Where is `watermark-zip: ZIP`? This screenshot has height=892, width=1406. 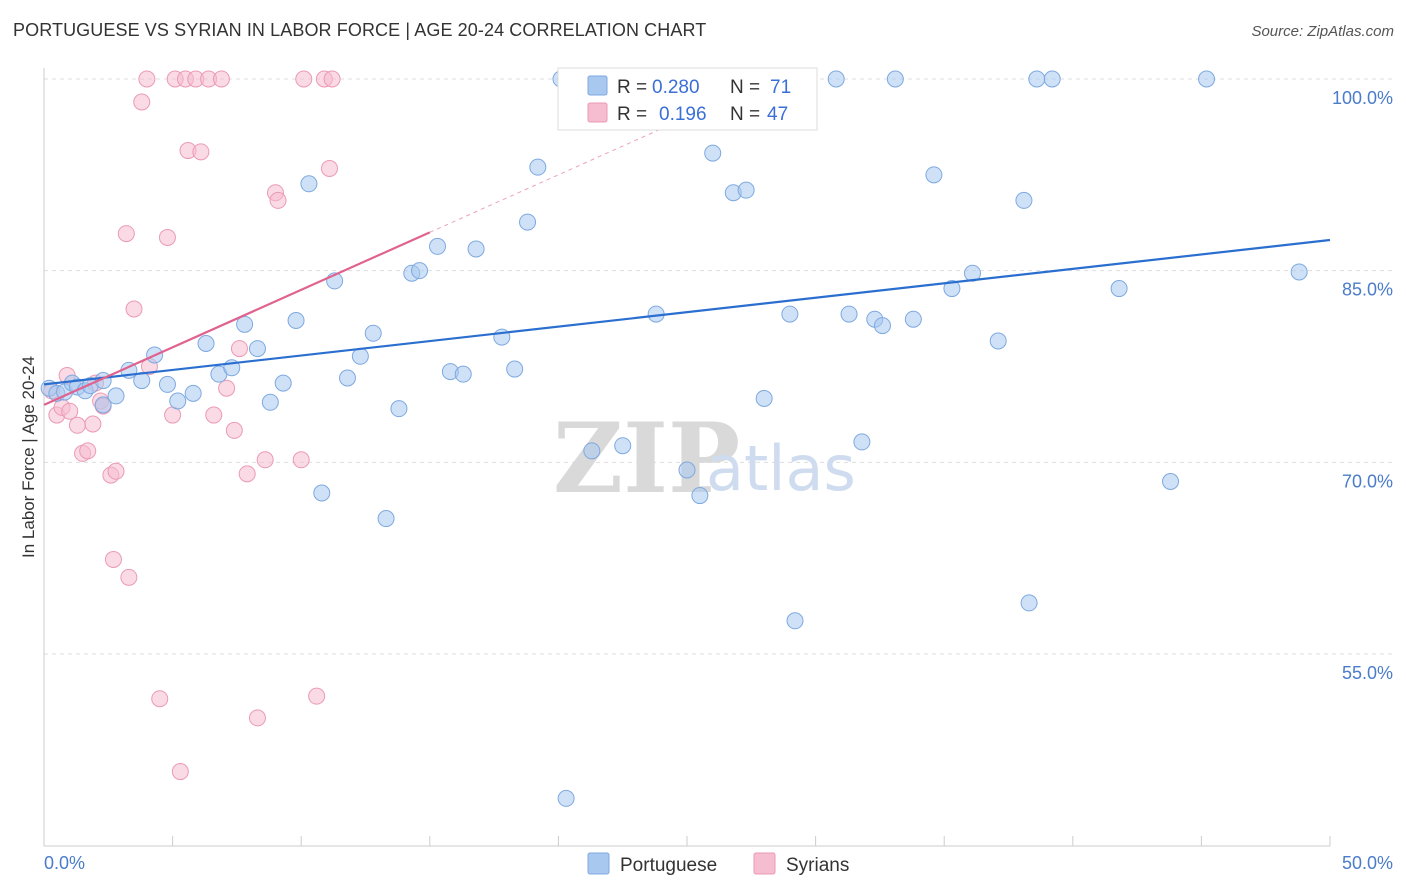
watermark-zip: ZIP is located at coordinates (646, 458).